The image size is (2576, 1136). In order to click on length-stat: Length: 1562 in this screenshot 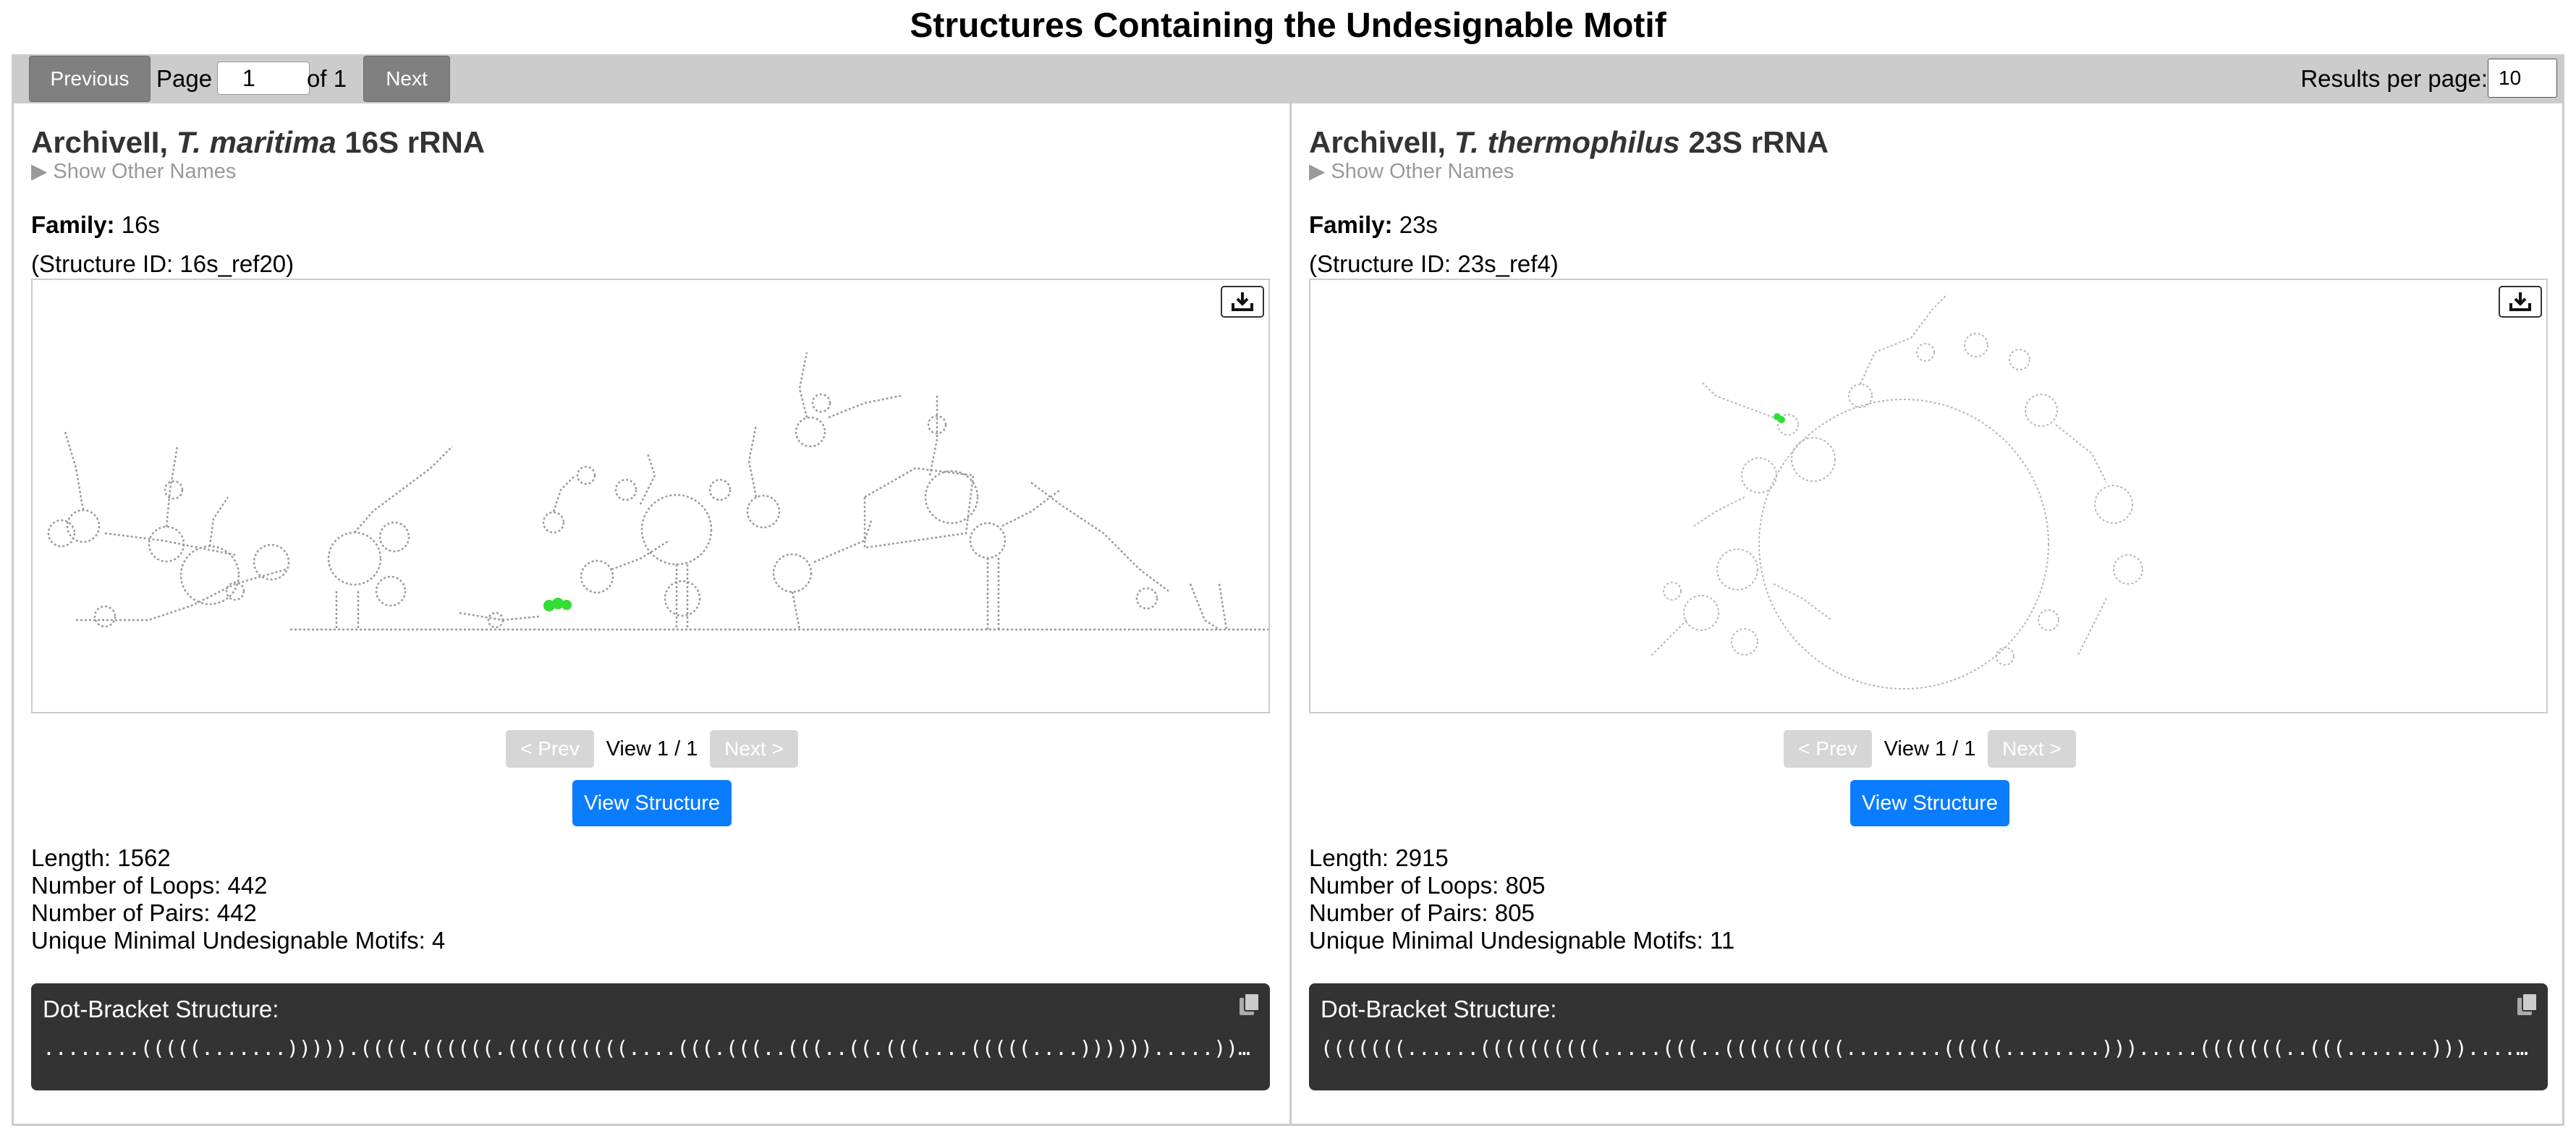, I will do `click(101, 857)`.